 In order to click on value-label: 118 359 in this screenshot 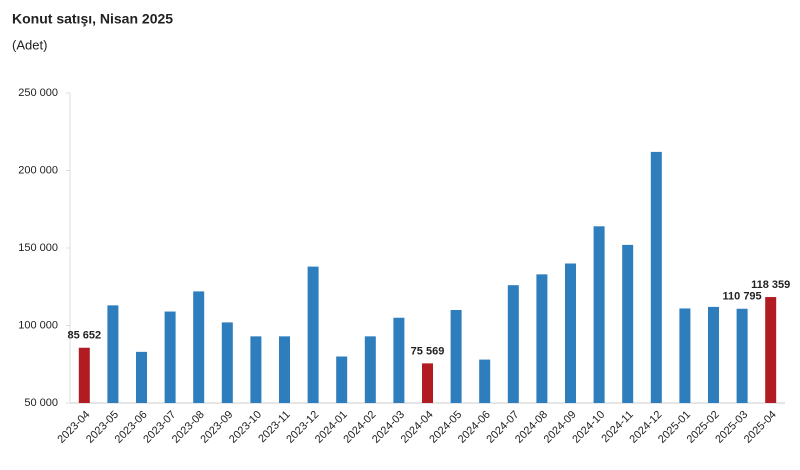, I will do `click(770, 285)`.